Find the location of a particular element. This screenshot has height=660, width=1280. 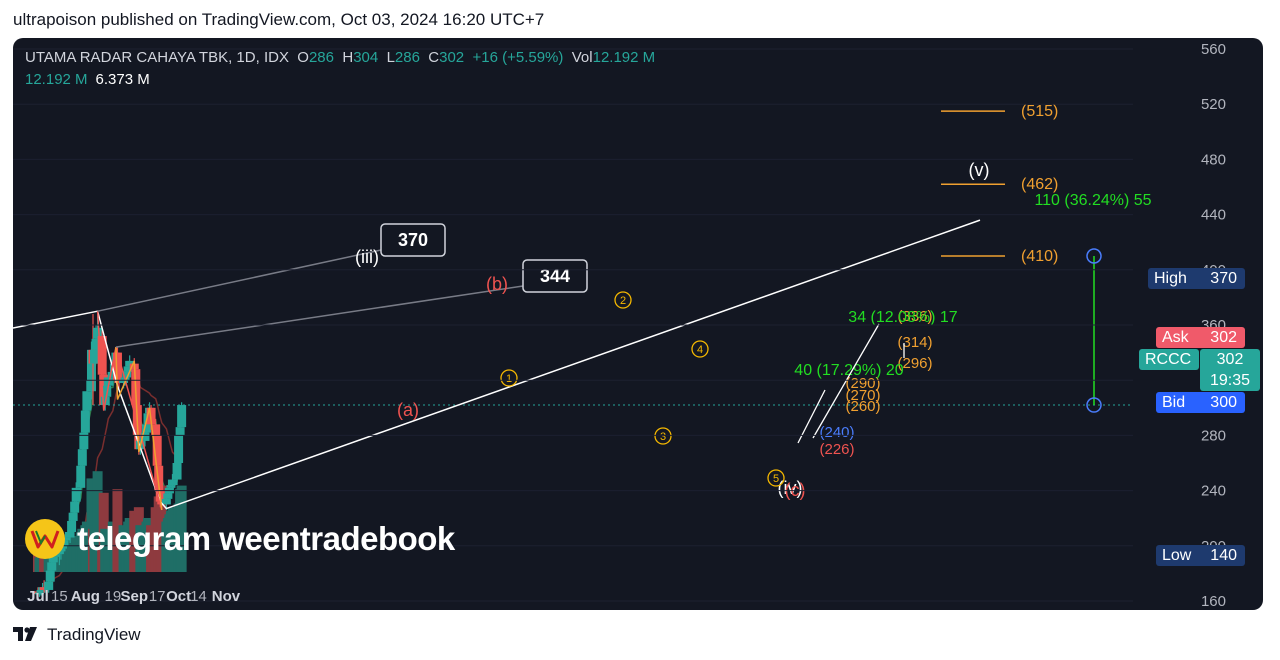

high-tag-label: High is located at coordinates (1170, 278).